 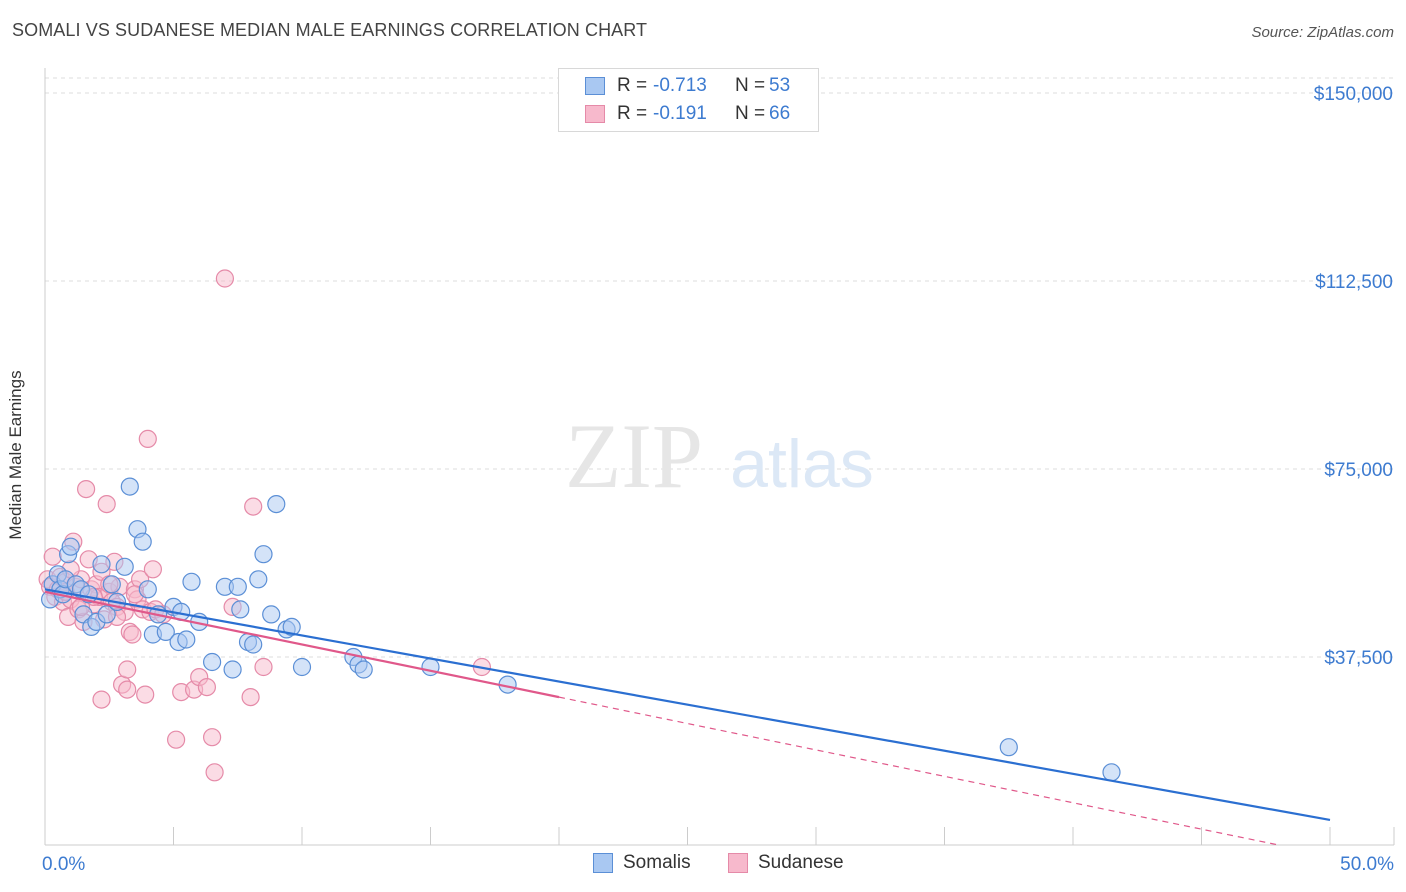 What do you see at coordinates (1354, 282) in the screenshot?
I see `y-tick-label: $112,500` at bounding box center [1354, 282].